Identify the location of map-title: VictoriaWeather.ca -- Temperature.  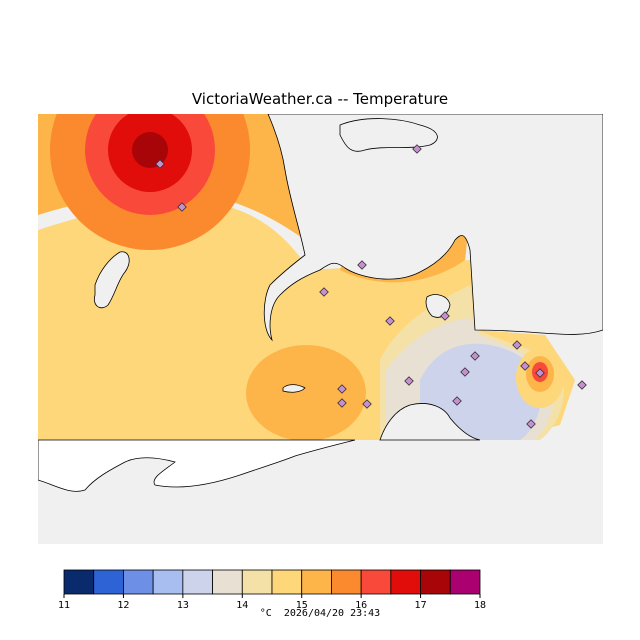
(320, 99).